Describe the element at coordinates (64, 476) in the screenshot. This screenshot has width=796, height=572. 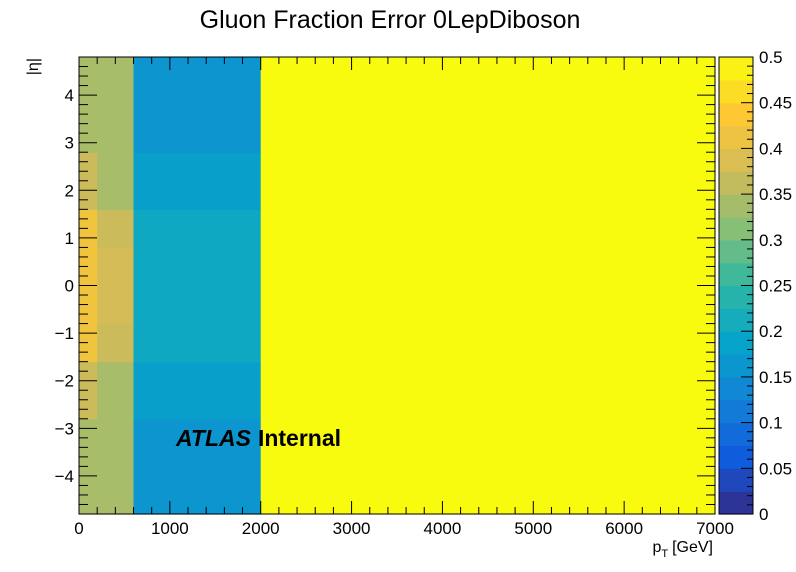
I see `y-tick-label: −4` at that location.